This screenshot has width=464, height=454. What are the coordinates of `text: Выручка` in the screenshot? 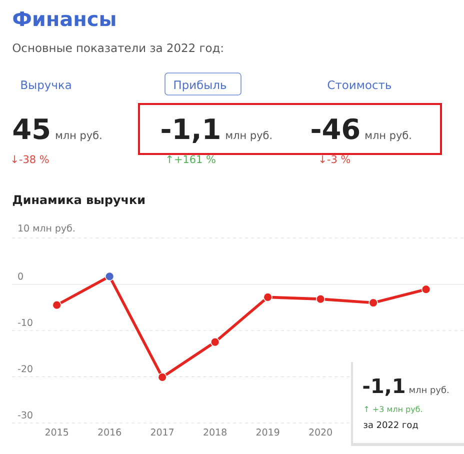 It's located at (46, 86).